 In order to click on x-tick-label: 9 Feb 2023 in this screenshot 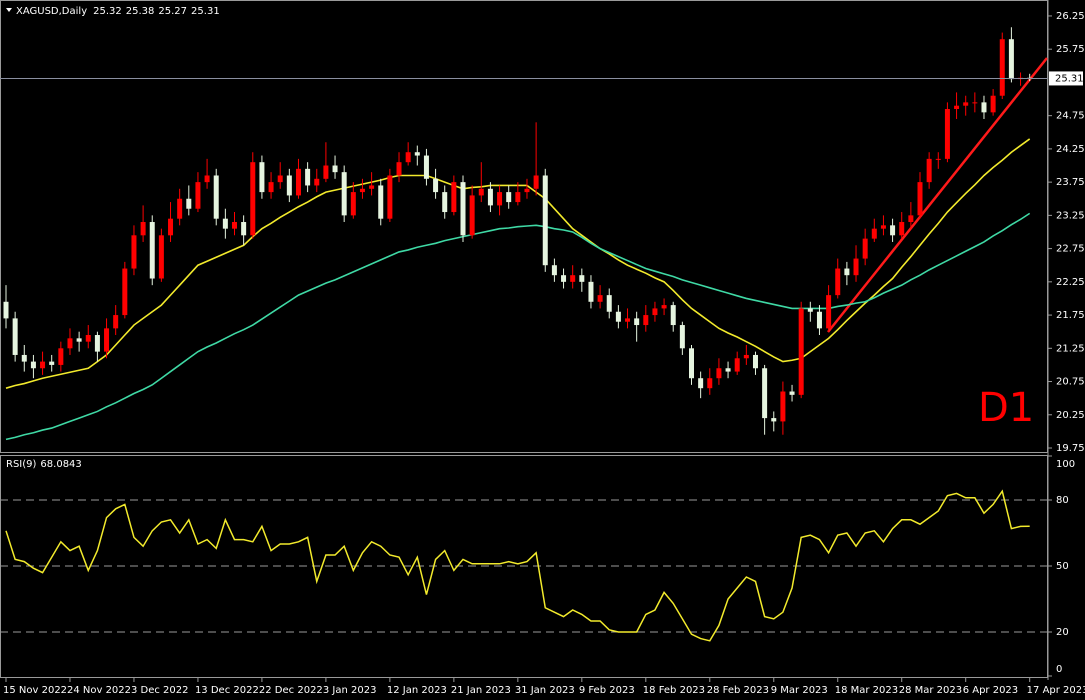, I will do `click(607, 690)`.